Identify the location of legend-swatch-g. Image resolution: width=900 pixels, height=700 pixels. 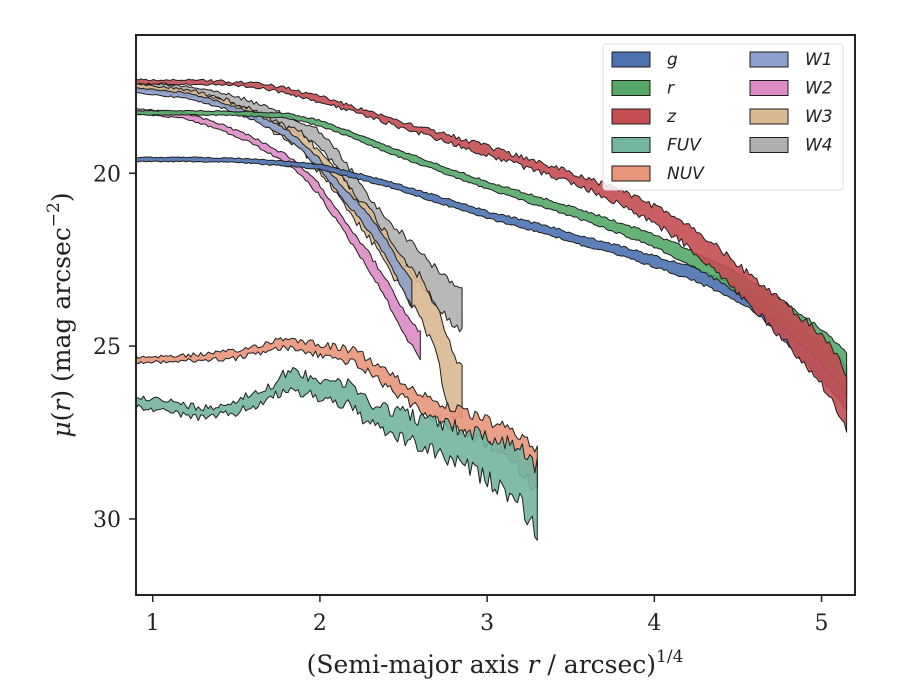
(631, 59).